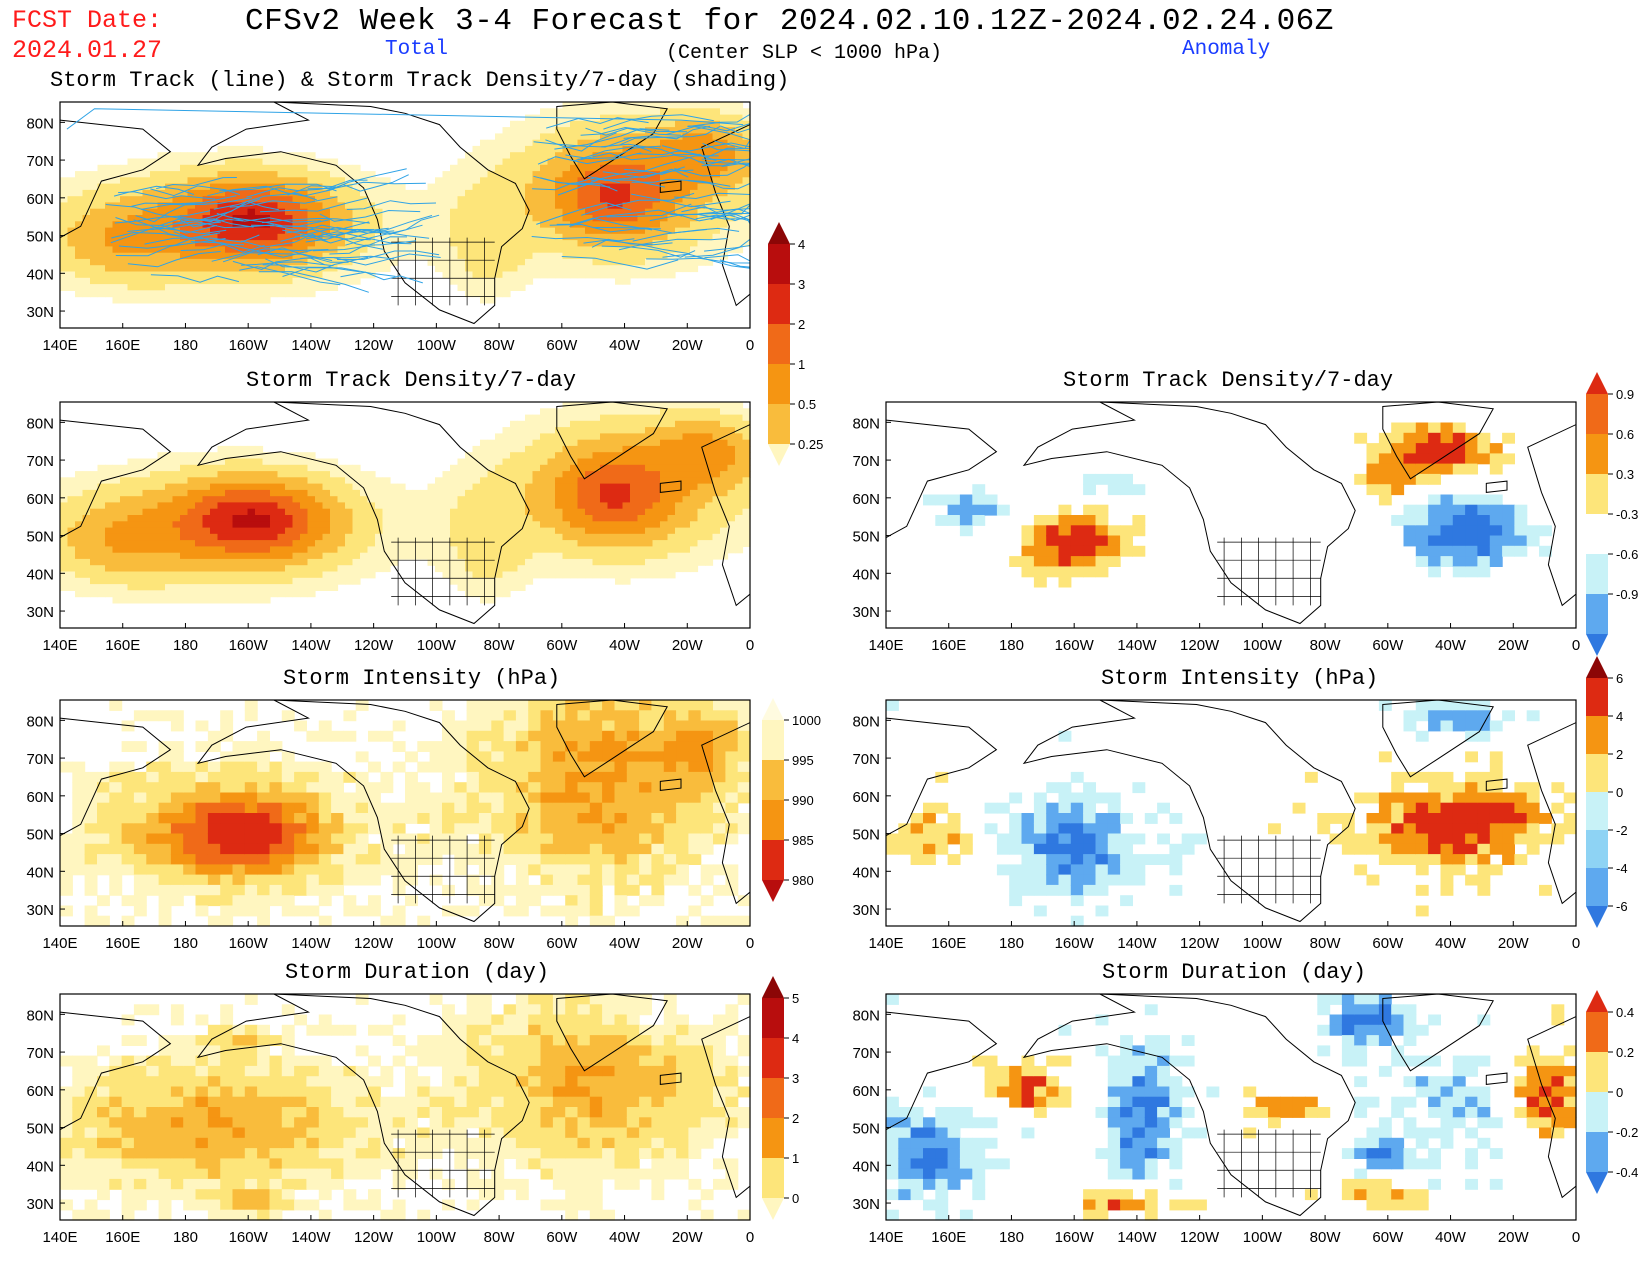 Image resolution: width=1650 pixels, height=1275 pixels. What do you see at coordinates (1627, 594) in the screenshot?
I see `colorbar-tick-label: -0.9` at bounding box center [1627, 594].